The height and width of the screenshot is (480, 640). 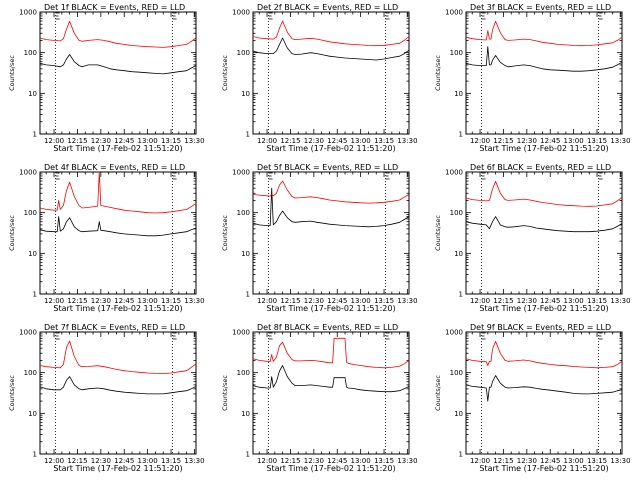 I want to click on panel-title: Det 8f BLACK = Events, RED = LLD, so click(x=327, y=327).